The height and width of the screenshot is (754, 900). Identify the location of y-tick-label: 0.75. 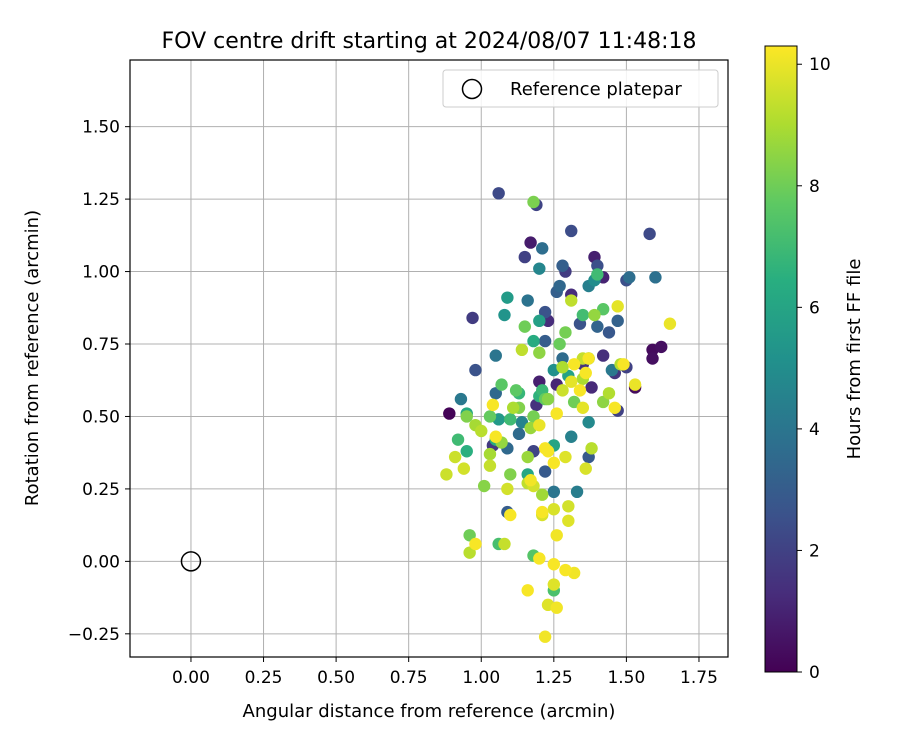
(101, 345).